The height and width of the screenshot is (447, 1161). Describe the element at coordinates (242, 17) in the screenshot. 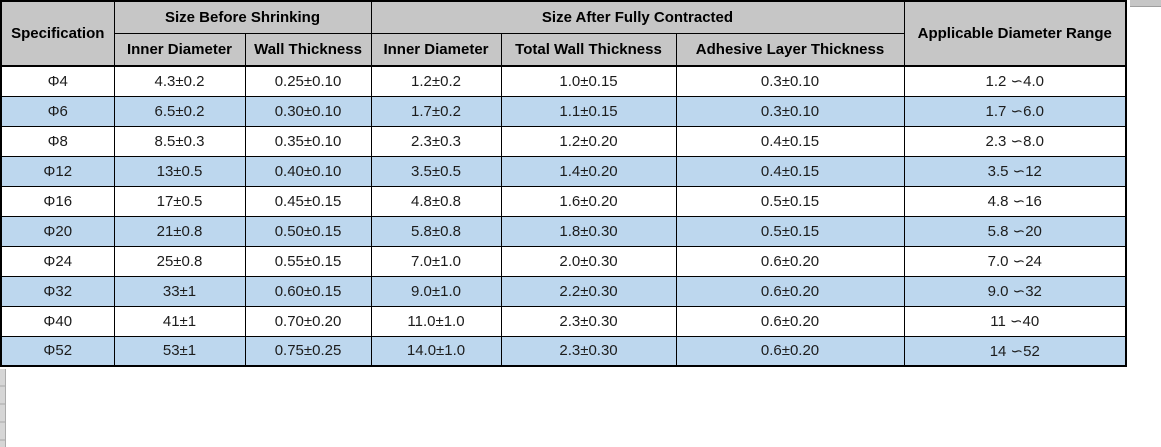

I see `header-group-size-before-shrinking: Size Before Shrinking` at that location.